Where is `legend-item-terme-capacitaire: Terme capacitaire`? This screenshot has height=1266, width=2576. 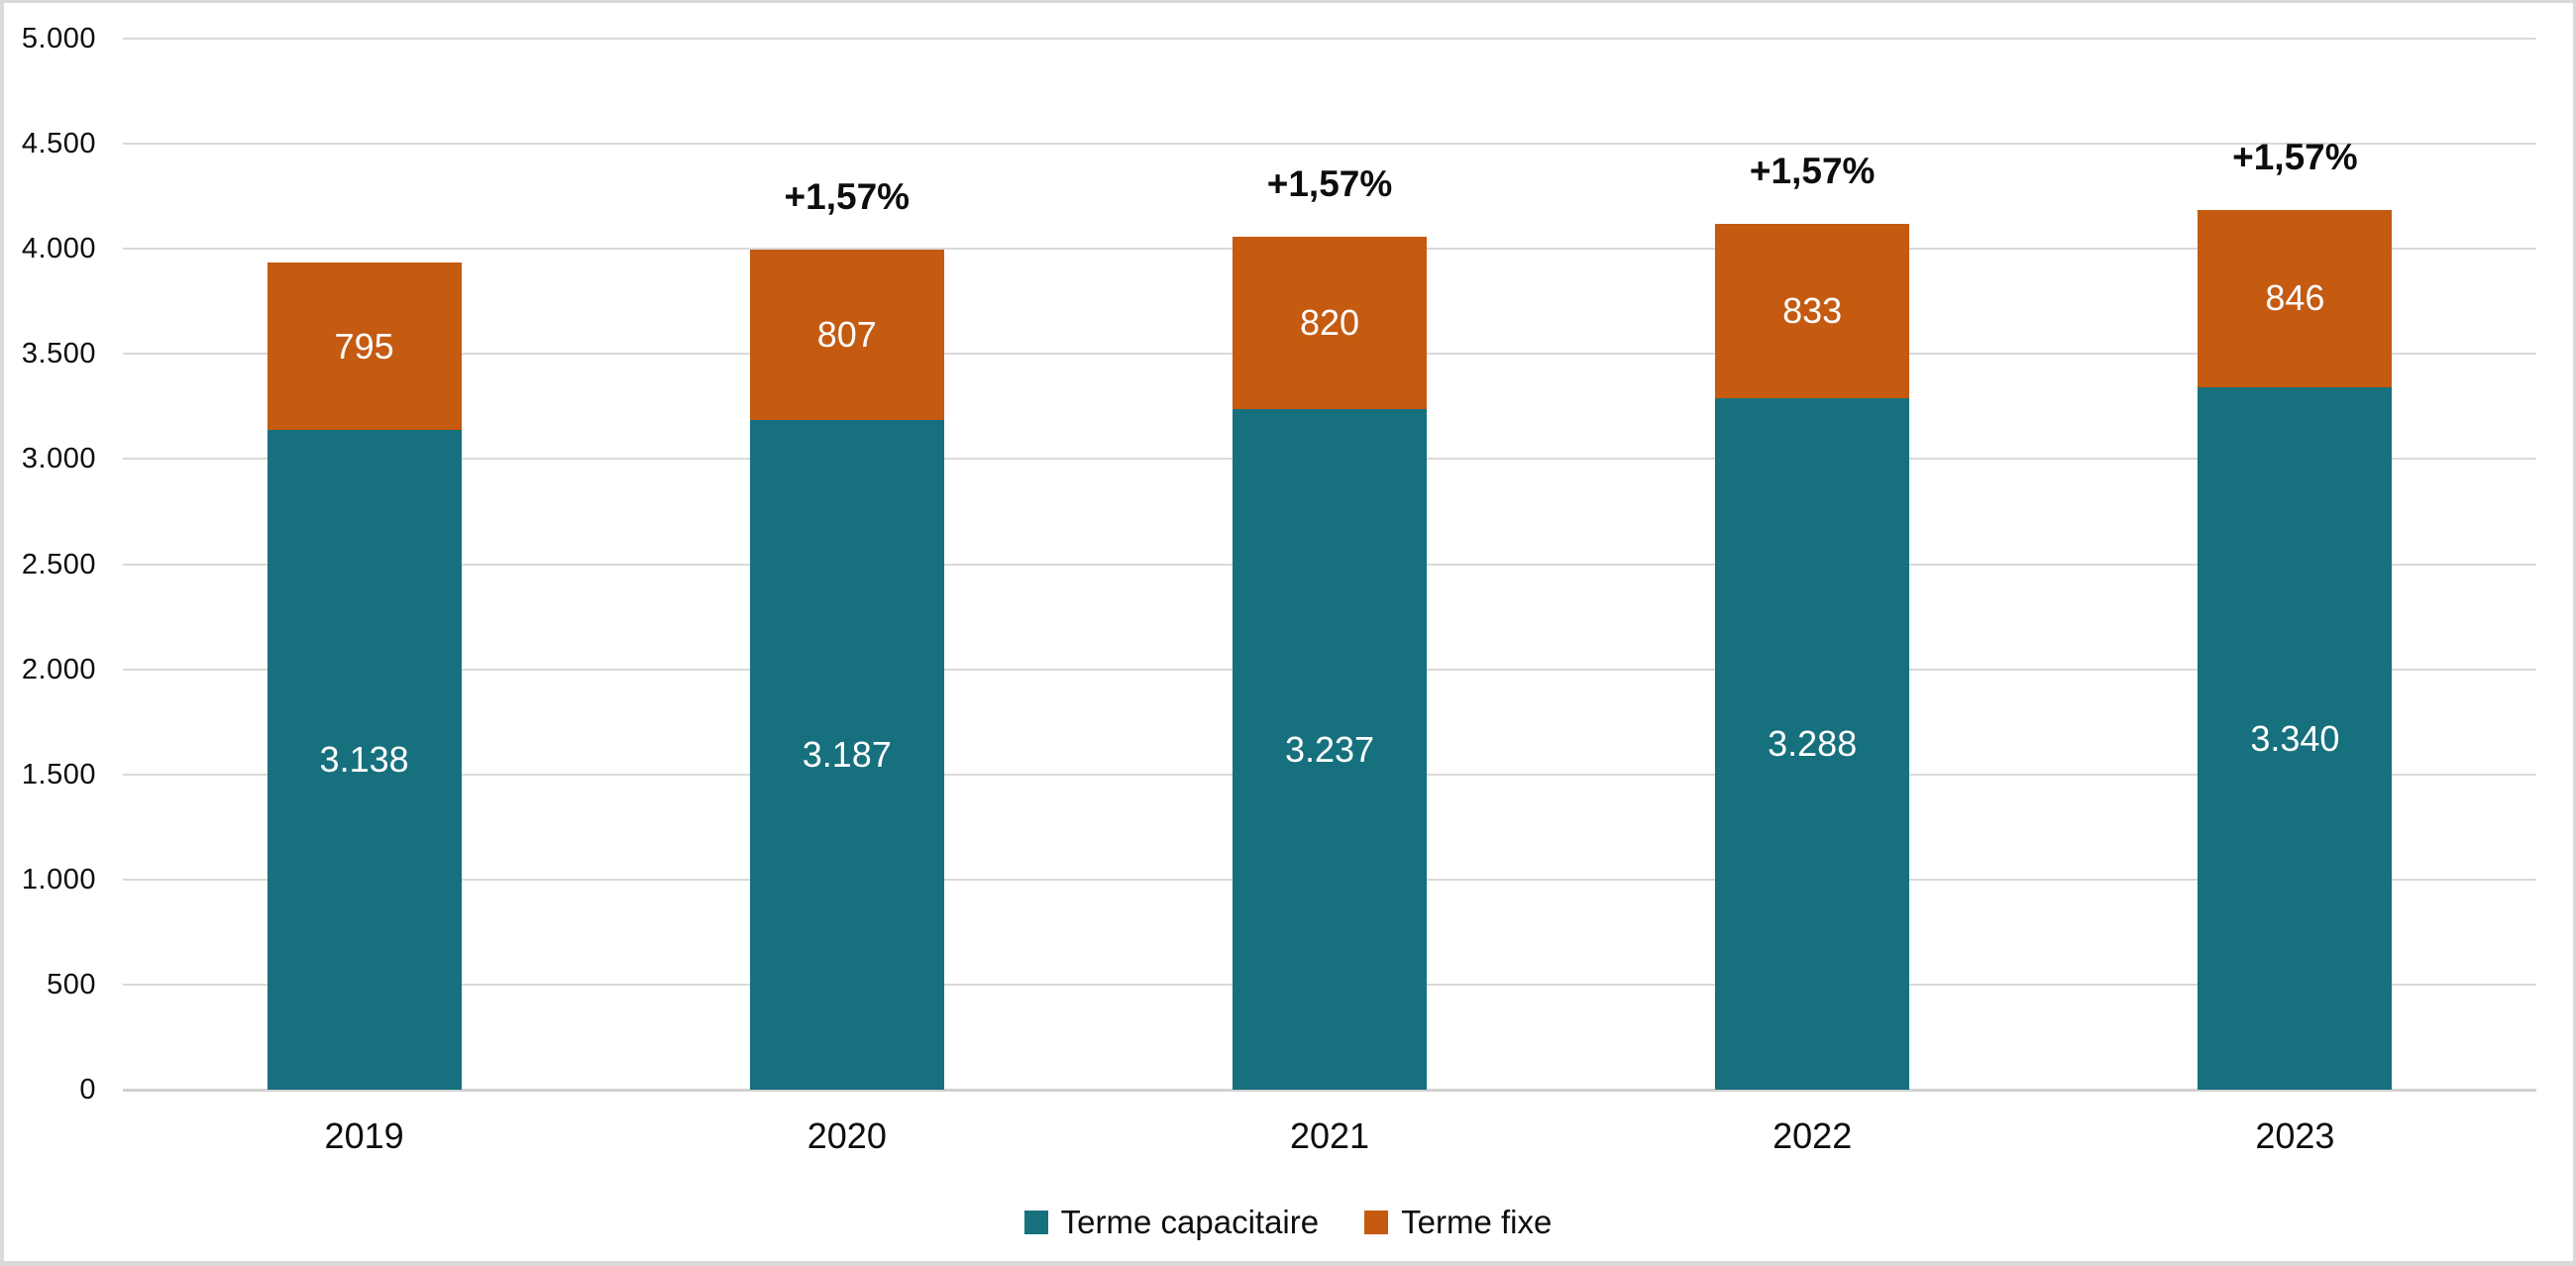 legend-item-terme-capacitaire: Terme capacitaire is located at coordinates (1172, 1222).